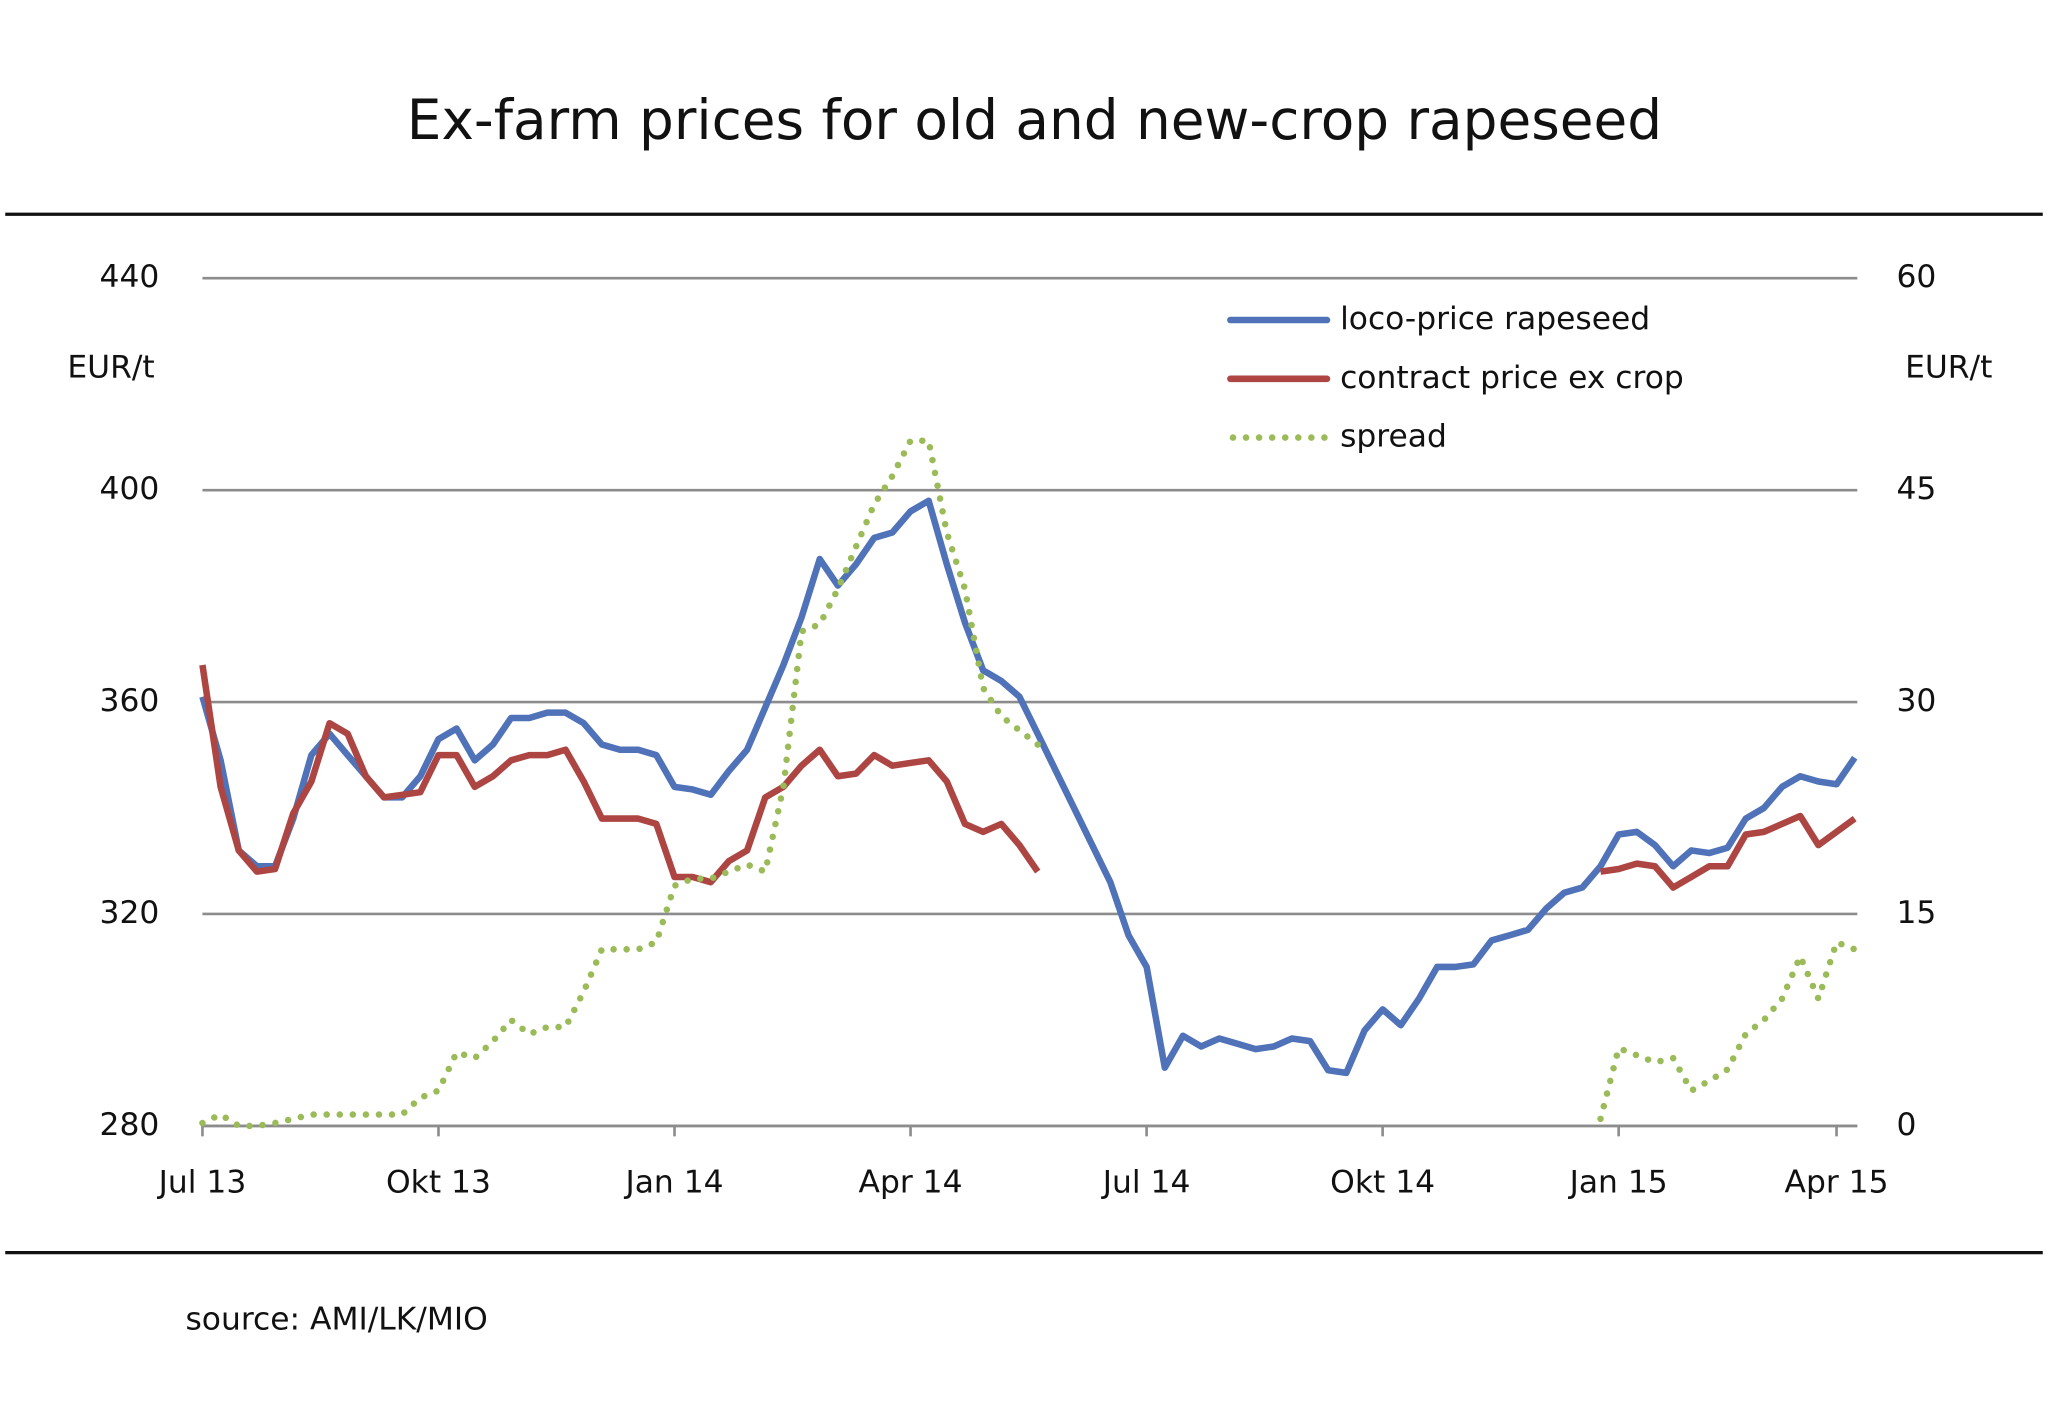  What do you see at coordinates (130, 277) in the screenshot?
I see `y-tick-label: 440` at bounding box center [130, 277].